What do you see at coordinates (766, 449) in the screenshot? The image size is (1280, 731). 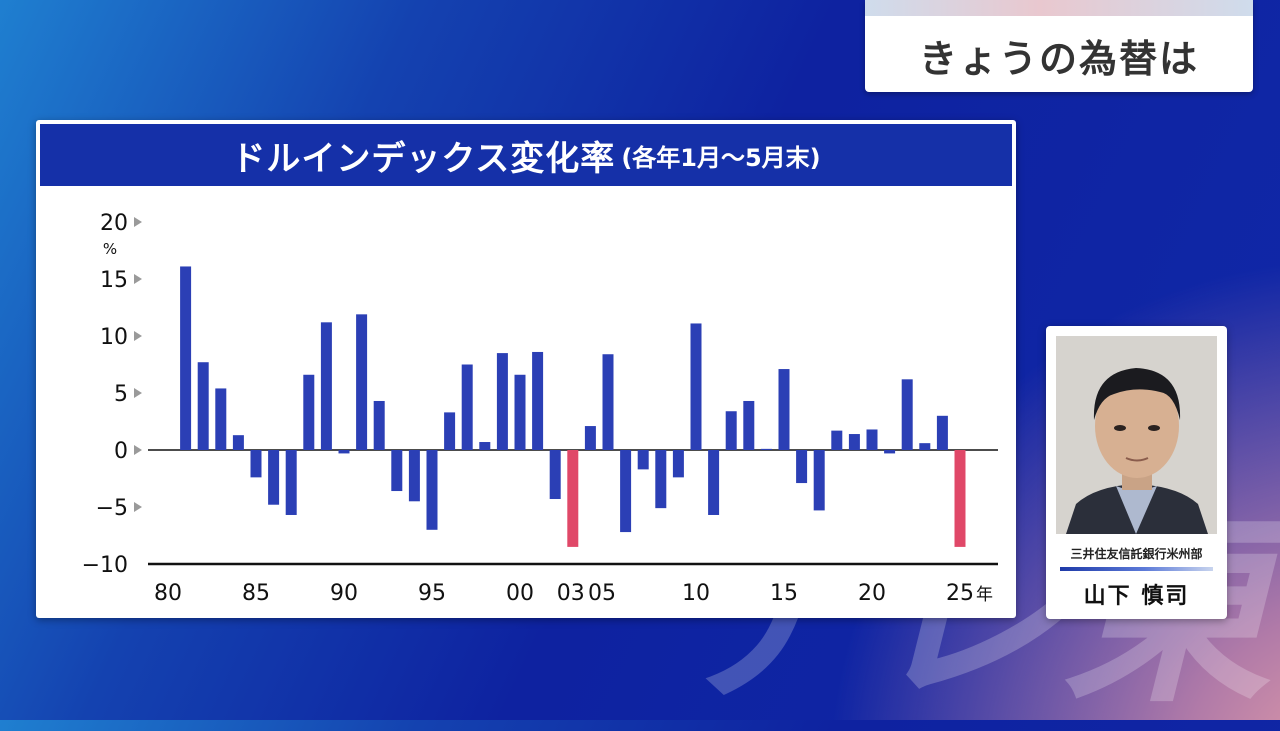 I see `bar-2014` at bounding box center [766, 449].